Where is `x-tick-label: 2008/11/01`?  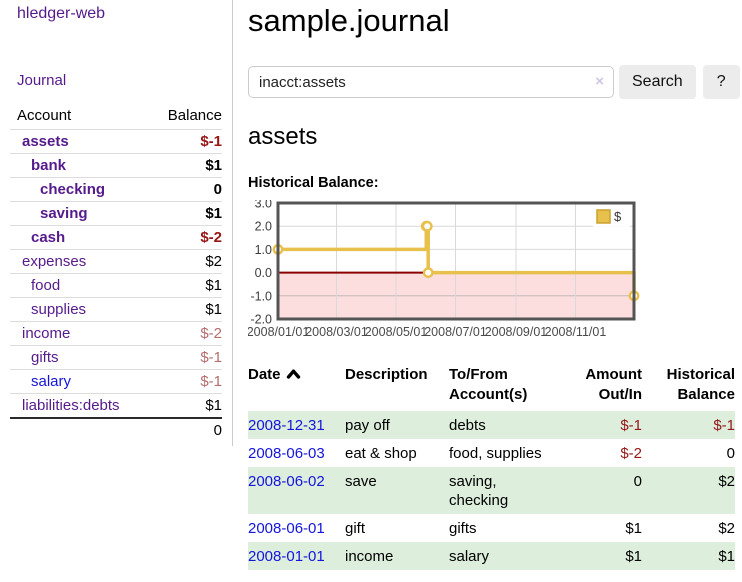
x-tick-label: 2008/11/01 is located at coordinates (576, 332).